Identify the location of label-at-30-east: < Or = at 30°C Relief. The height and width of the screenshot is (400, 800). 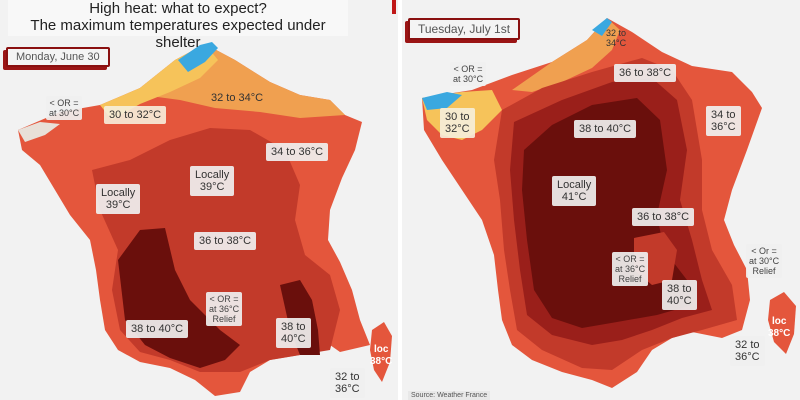
(764, 261).